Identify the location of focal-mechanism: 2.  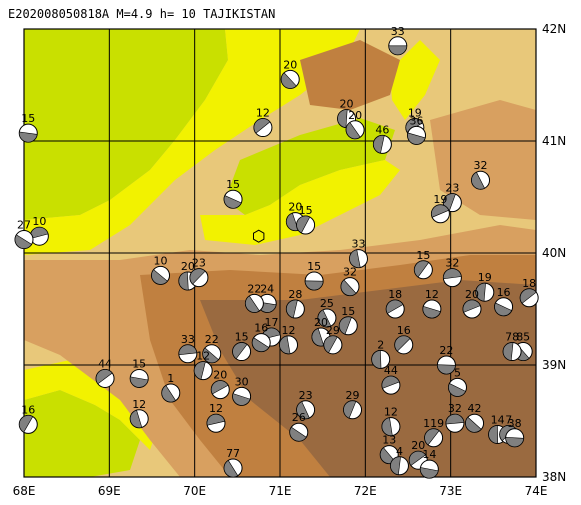
(381, 353).